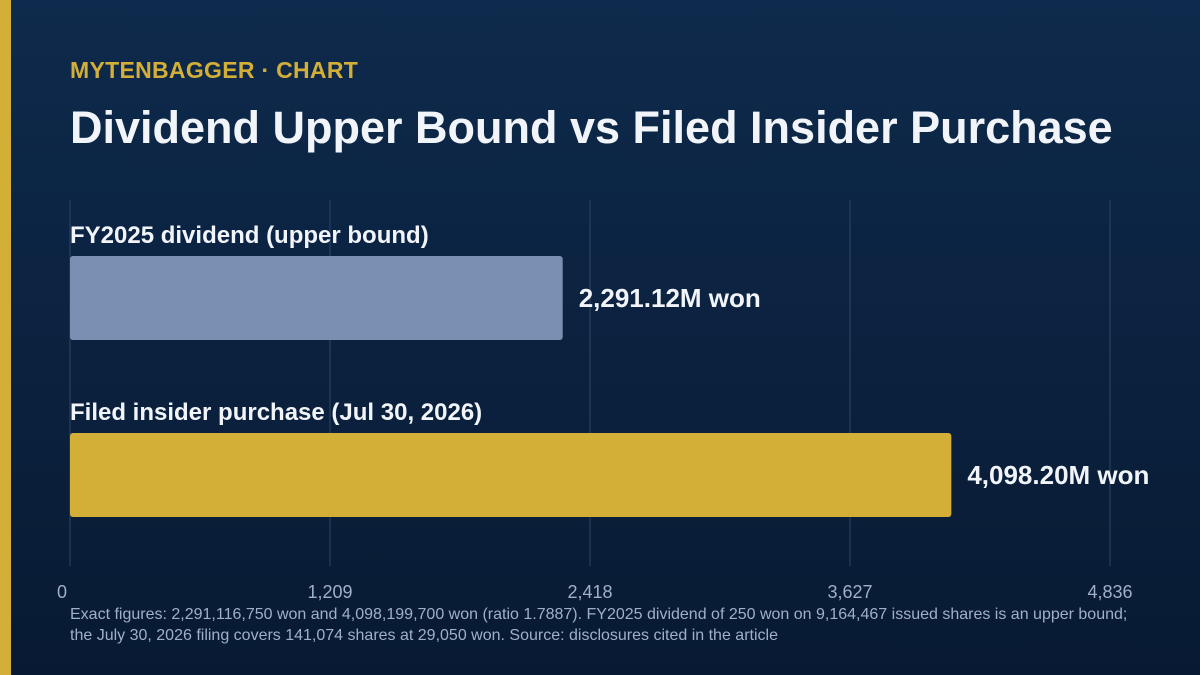  I want to click on x-tick-label: 1,209, so click(329, 592).